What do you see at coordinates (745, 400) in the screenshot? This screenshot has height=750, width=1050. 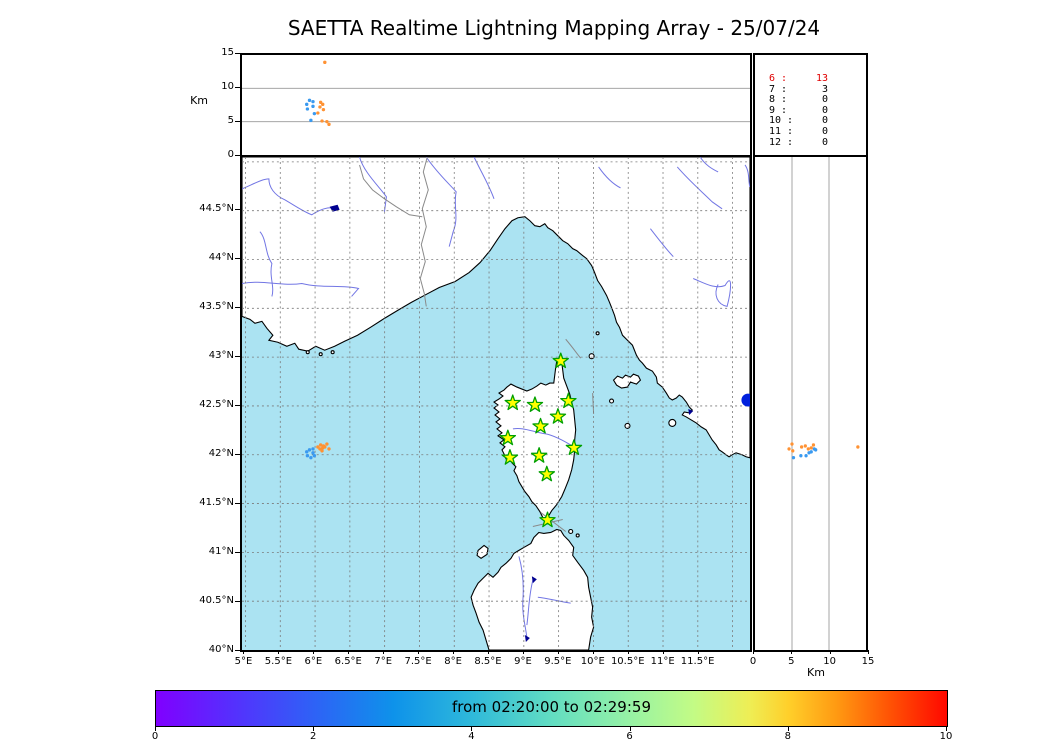 I see `blue-location-marker` at bounding box center [745, 400].